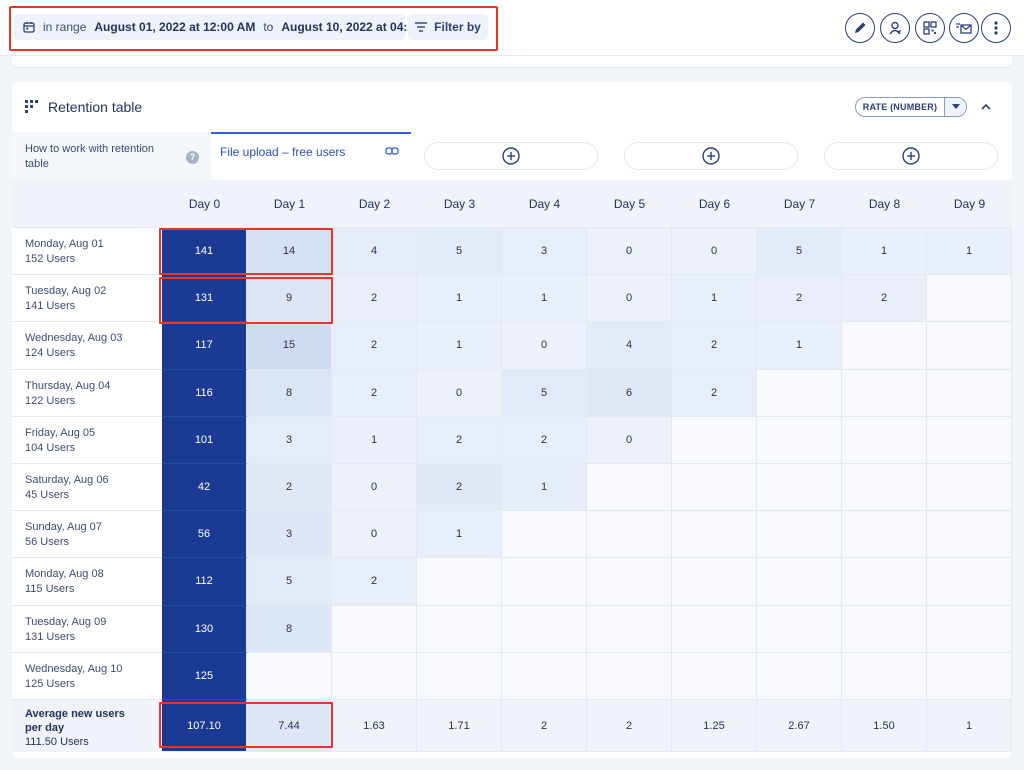  Describe the element at coordinates (47, 542) in the screenshot. I see `row-users: 56 Users` at that location.